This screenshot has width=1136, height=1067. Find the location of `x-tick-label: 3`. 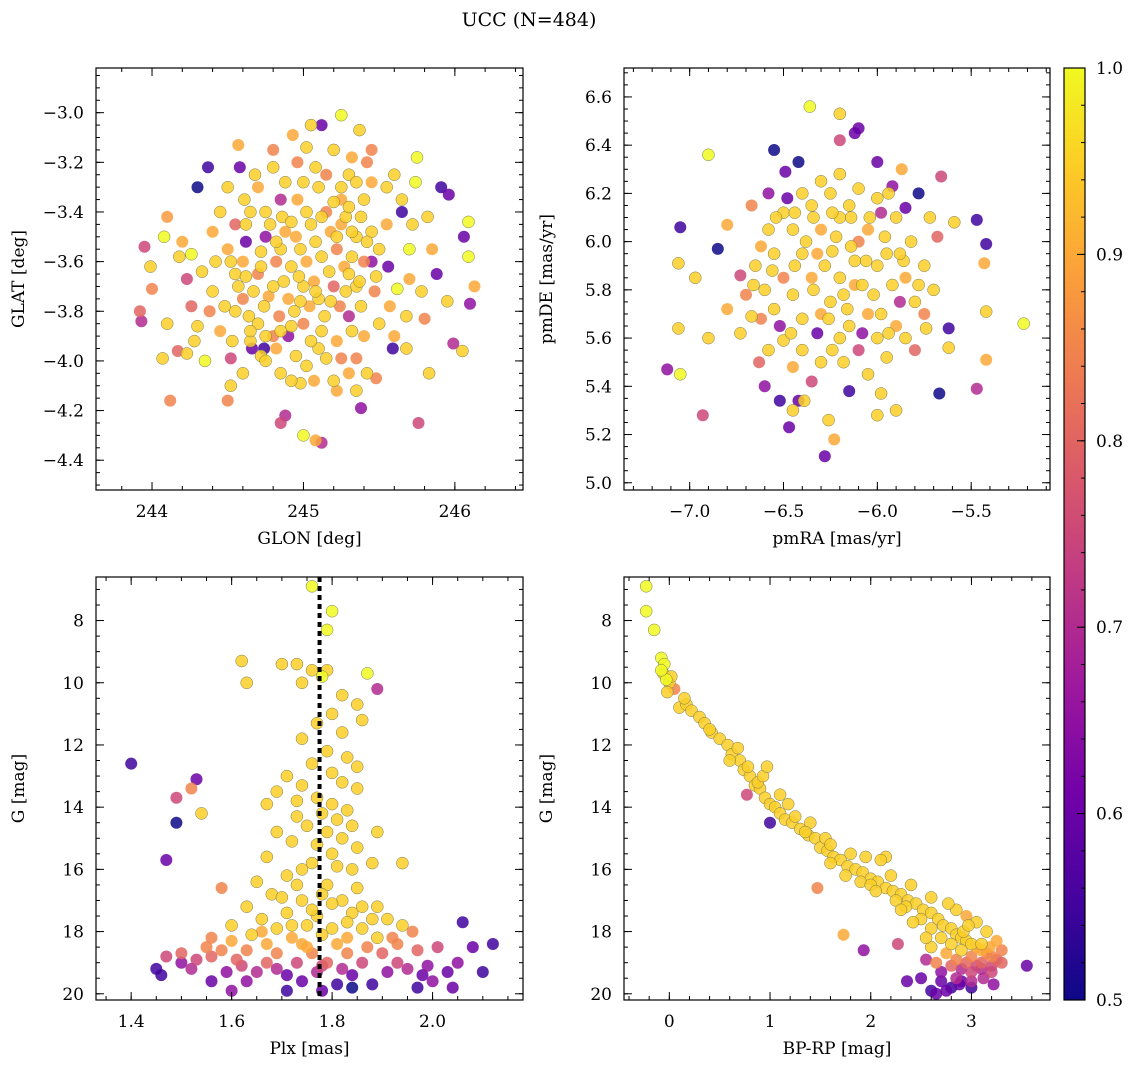

x-tick-label: 3 is located at coordinates (971, 1022).